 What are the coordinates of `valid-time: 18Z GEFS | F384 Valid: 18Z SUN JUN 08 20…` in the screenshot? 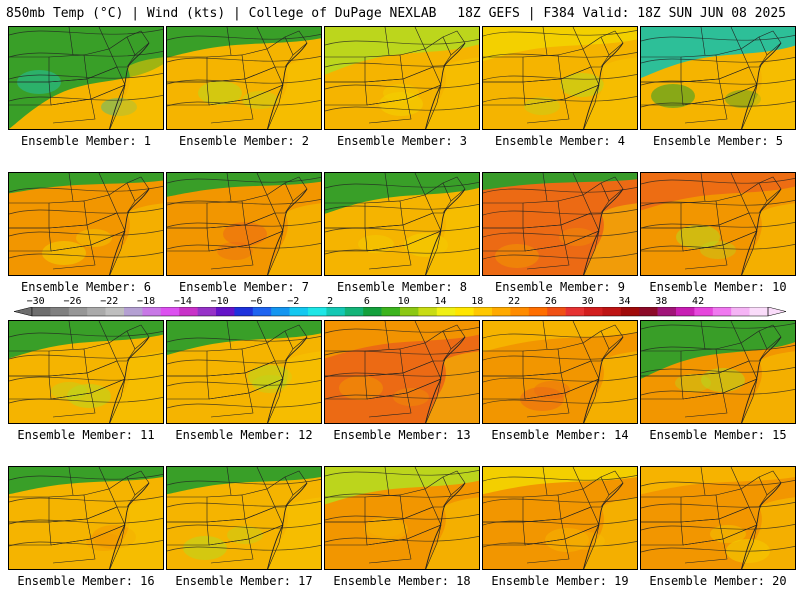 It's located at (621, 13).